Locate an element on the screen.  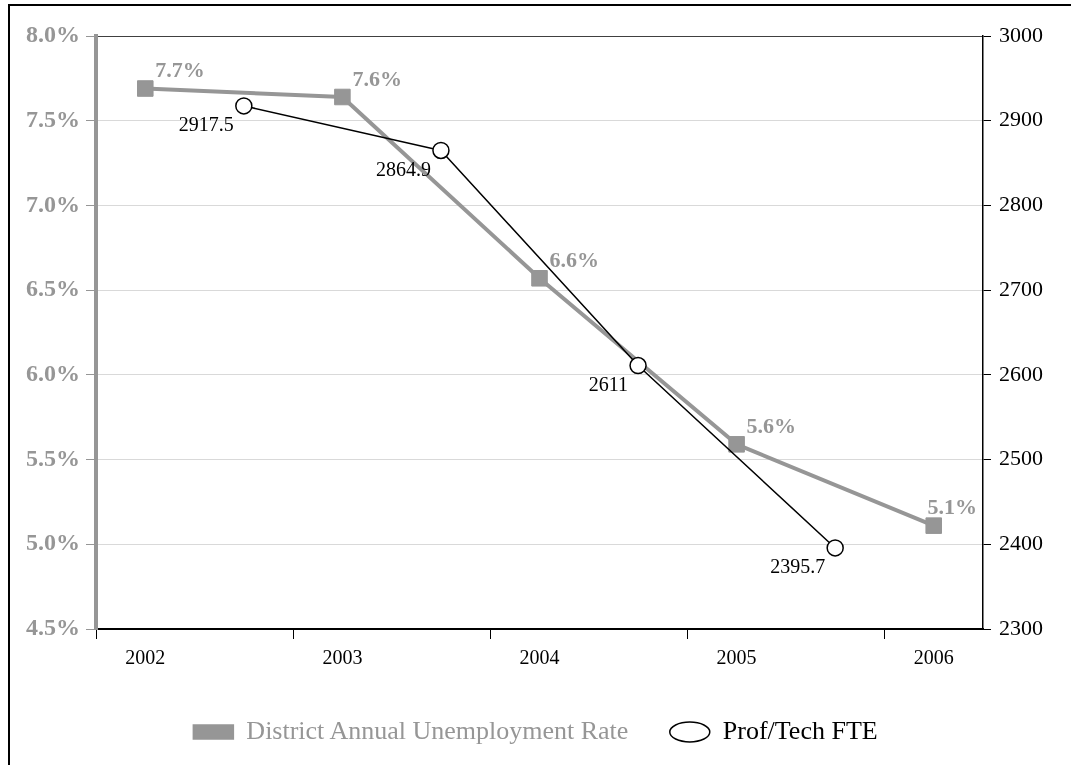
y-tick-label: 5.5% is located at coordinates (53, 457).